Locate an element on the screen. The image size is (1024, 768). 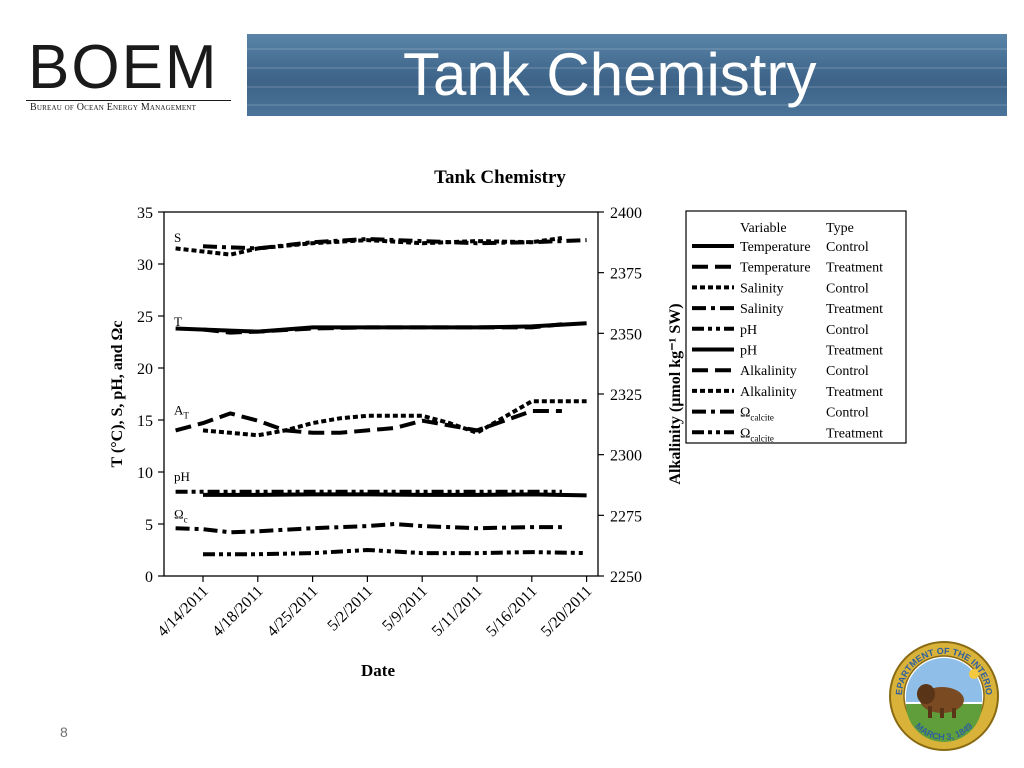
group-label: T is located at coordinates (178, 321).